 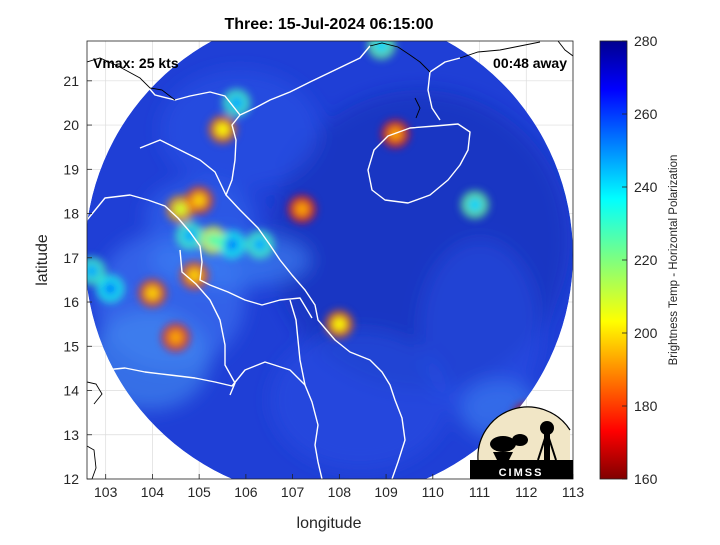 What do you see at coordinates (526, 492) in the screenshot?
I see `x-tick-label: 112` at bounding box center [526, 492].